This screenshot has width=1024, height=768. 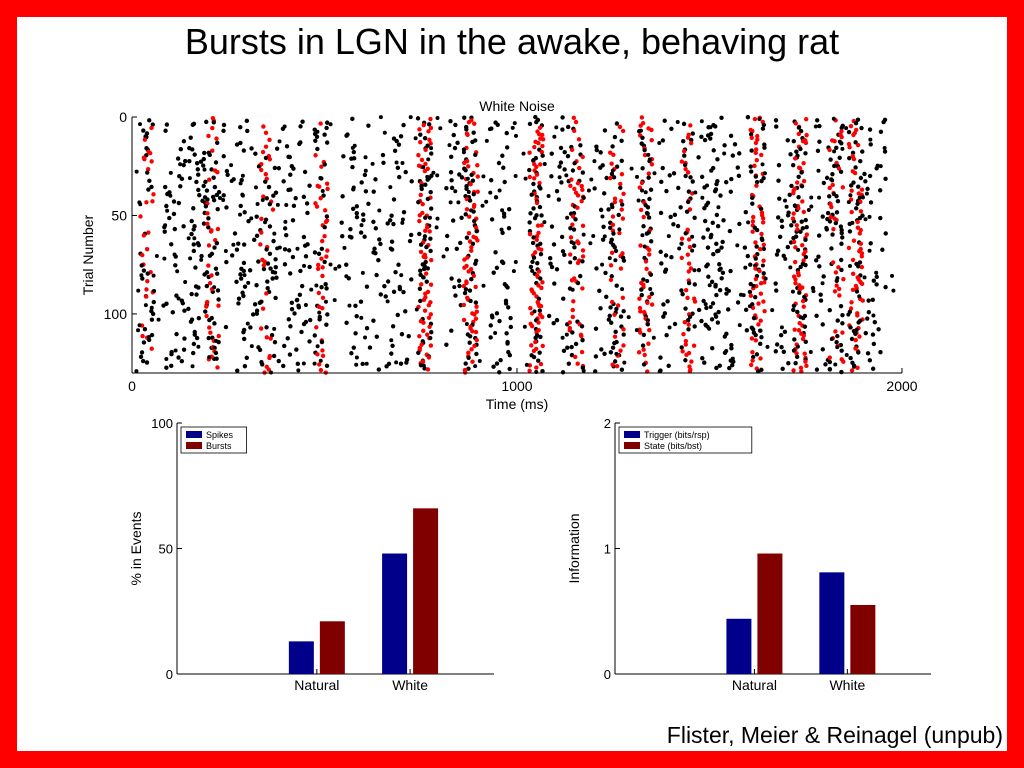 I want to click on info-legend-swatch, so click(x=632, y=445).